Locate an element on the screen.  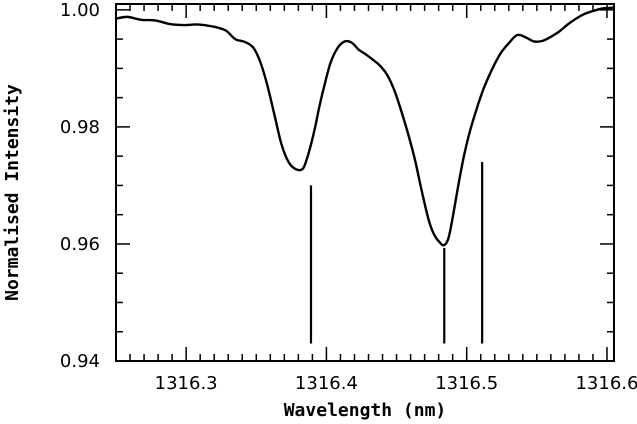
x-tick-label: 1316.4 is located at coordinates (326, 383).